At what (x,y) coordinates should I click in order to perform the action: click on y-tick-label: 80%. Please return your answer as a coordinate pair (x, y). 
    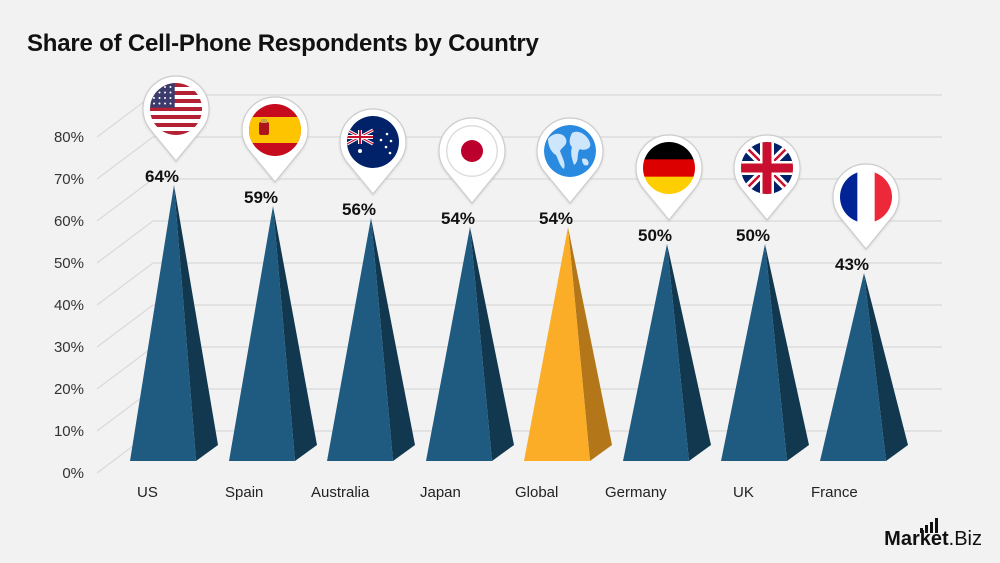
    Looking at the image, I should click on (69, 137).